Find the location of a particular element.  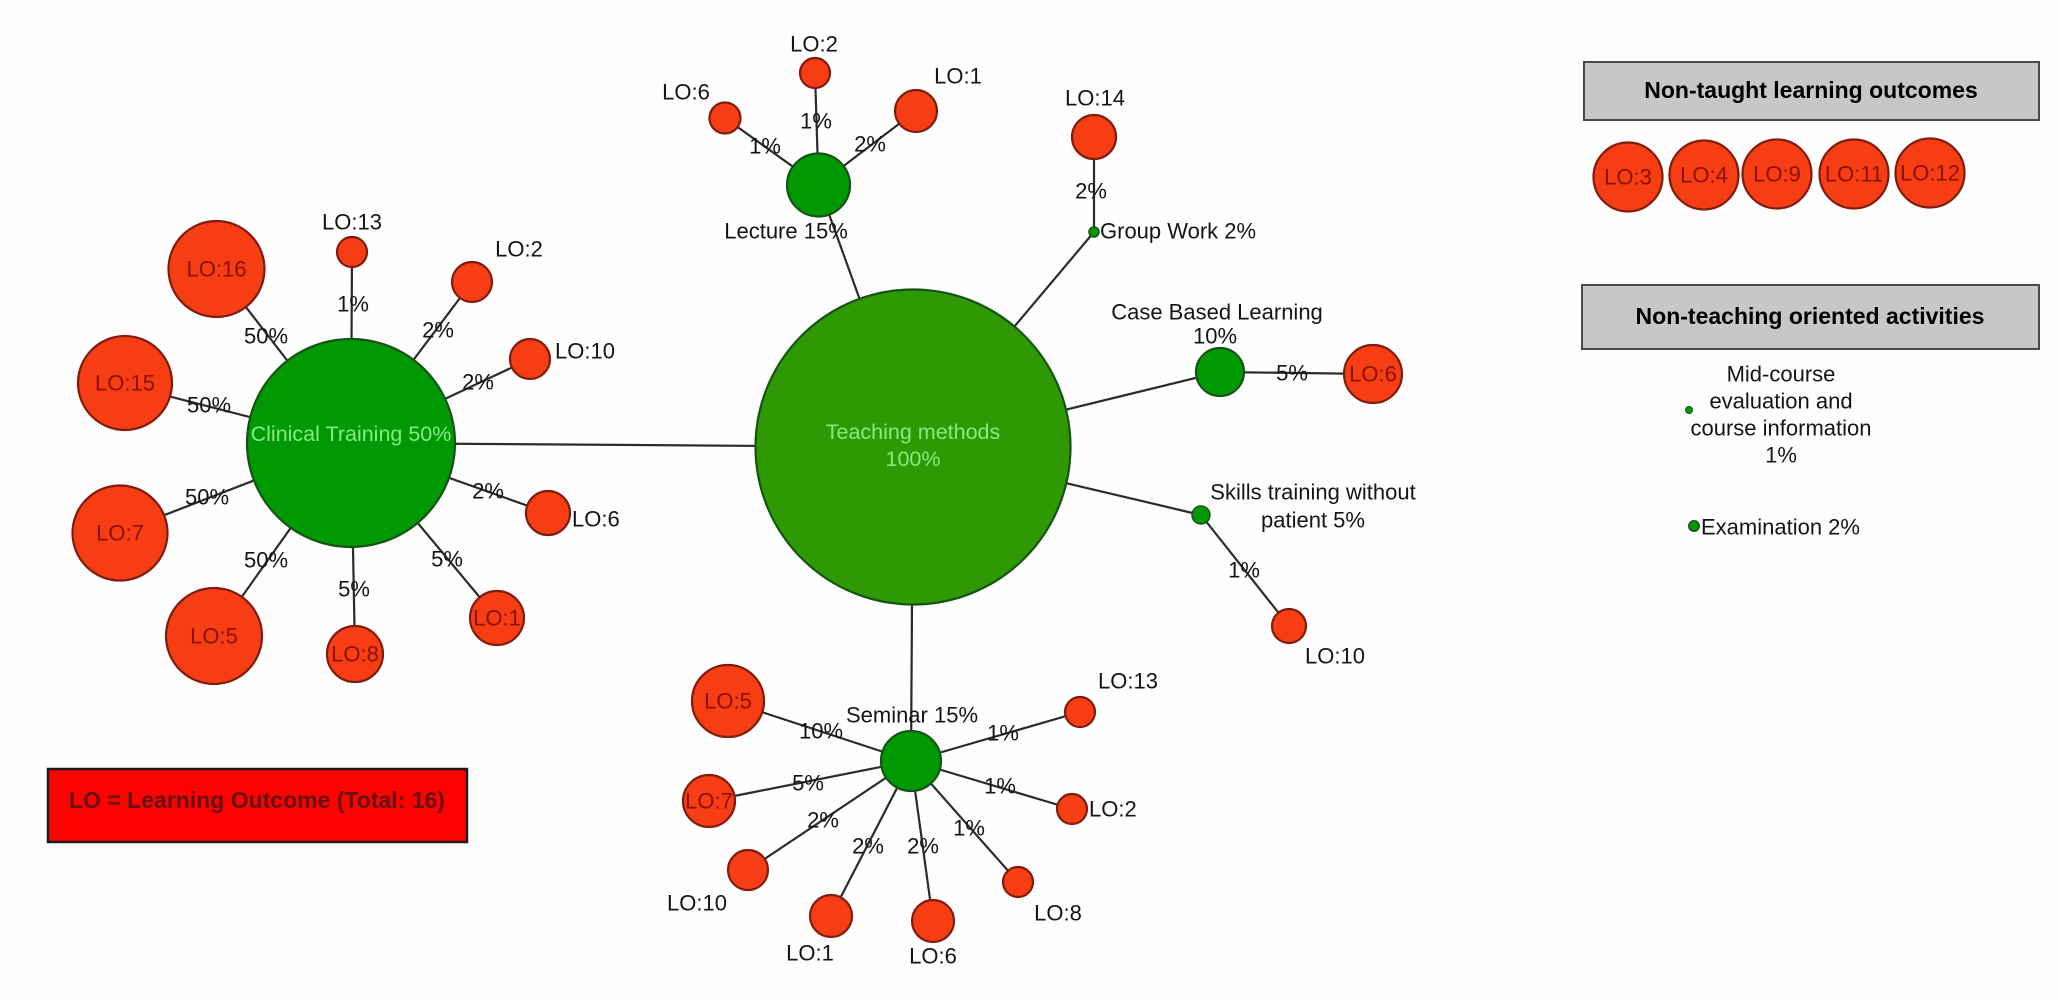

svg-text: Lecture 15% is located at coordinates (786, 231).